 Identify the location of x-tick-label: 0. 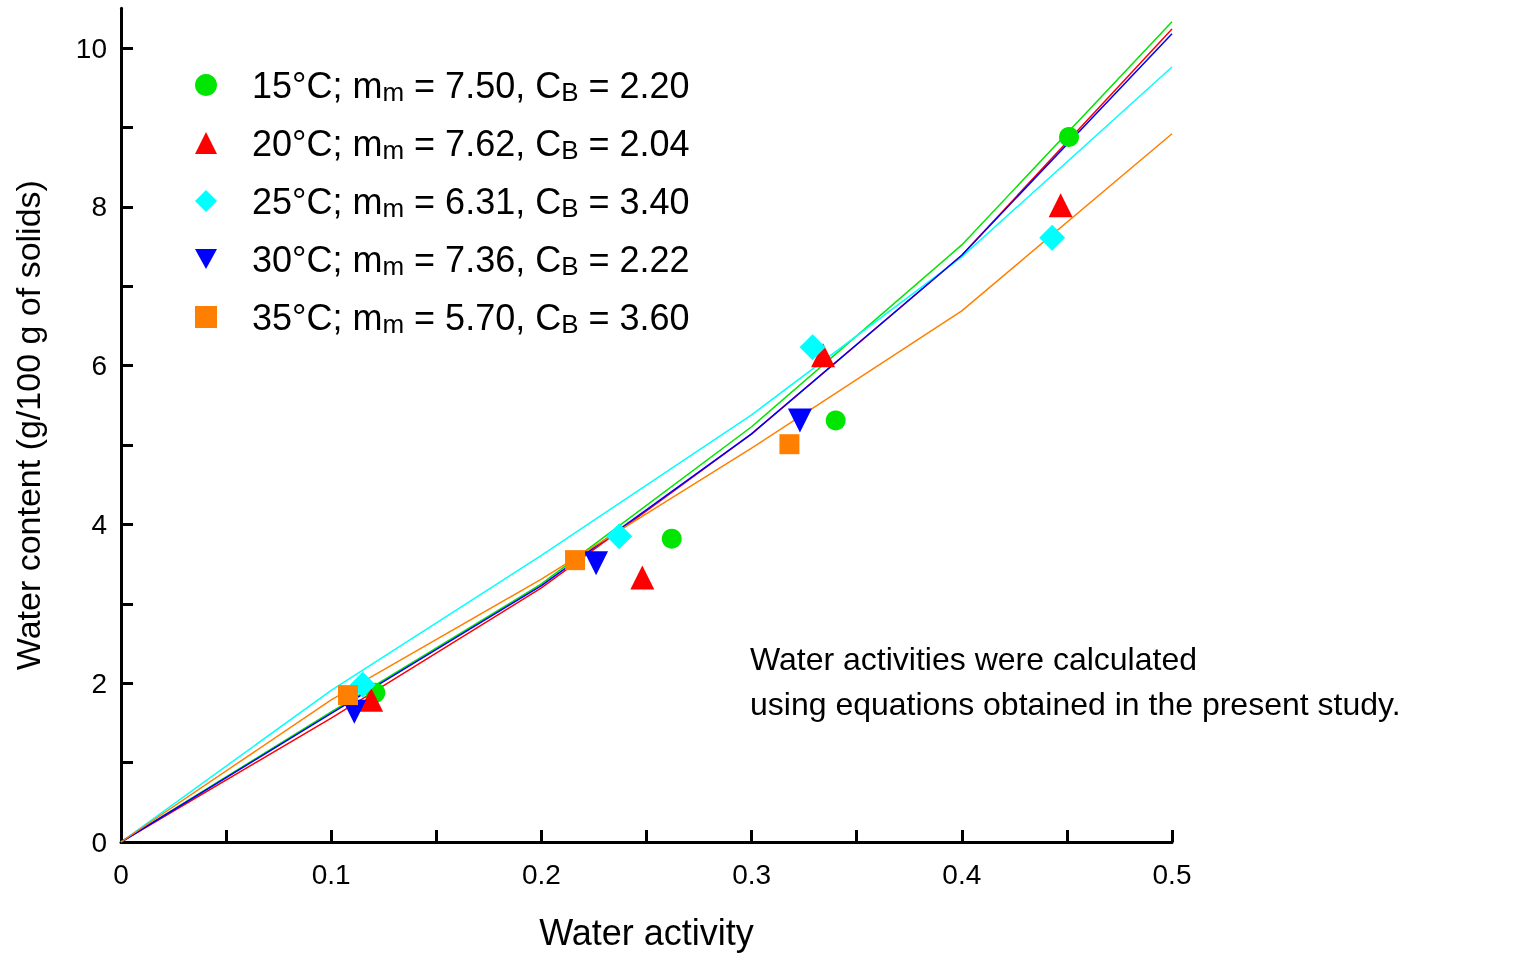
(121, 874).